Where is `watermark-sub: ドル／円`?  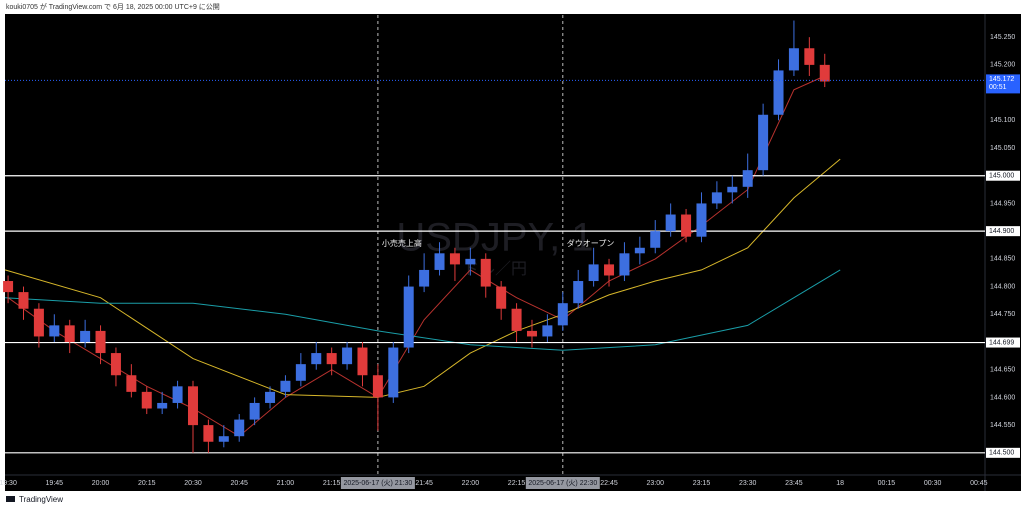
watermark-sub: ドル／円 is located at coordinates (495, 269).